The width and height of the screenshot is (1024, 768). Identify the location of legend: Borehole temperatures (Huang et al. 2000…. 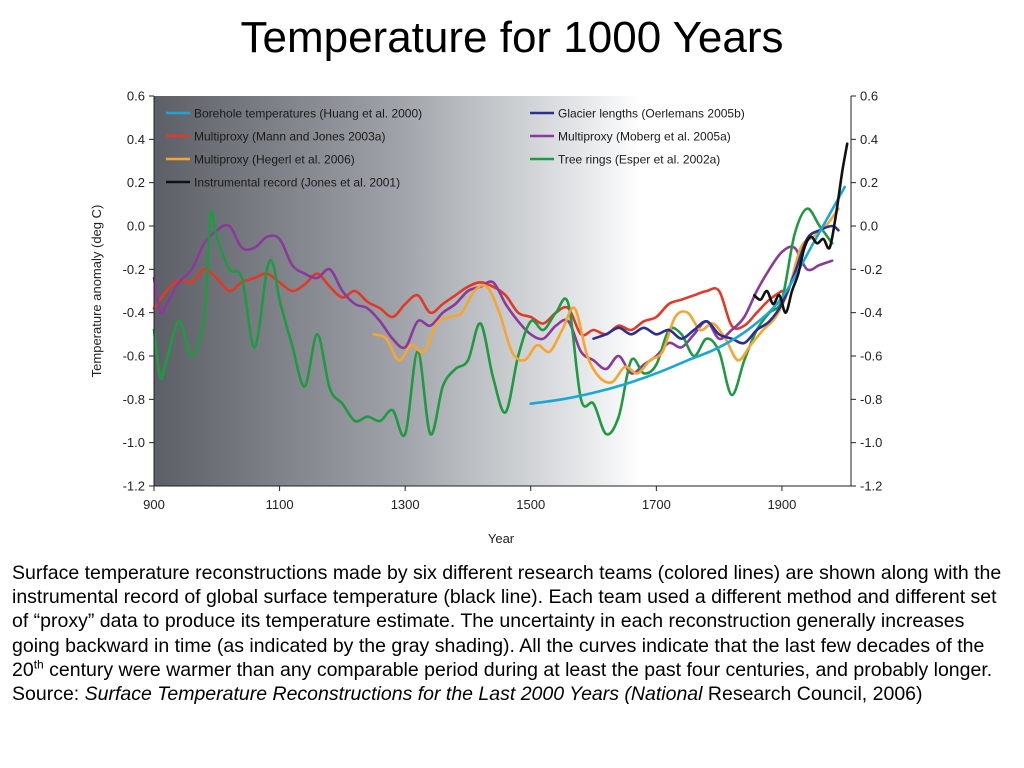
(455, 148).